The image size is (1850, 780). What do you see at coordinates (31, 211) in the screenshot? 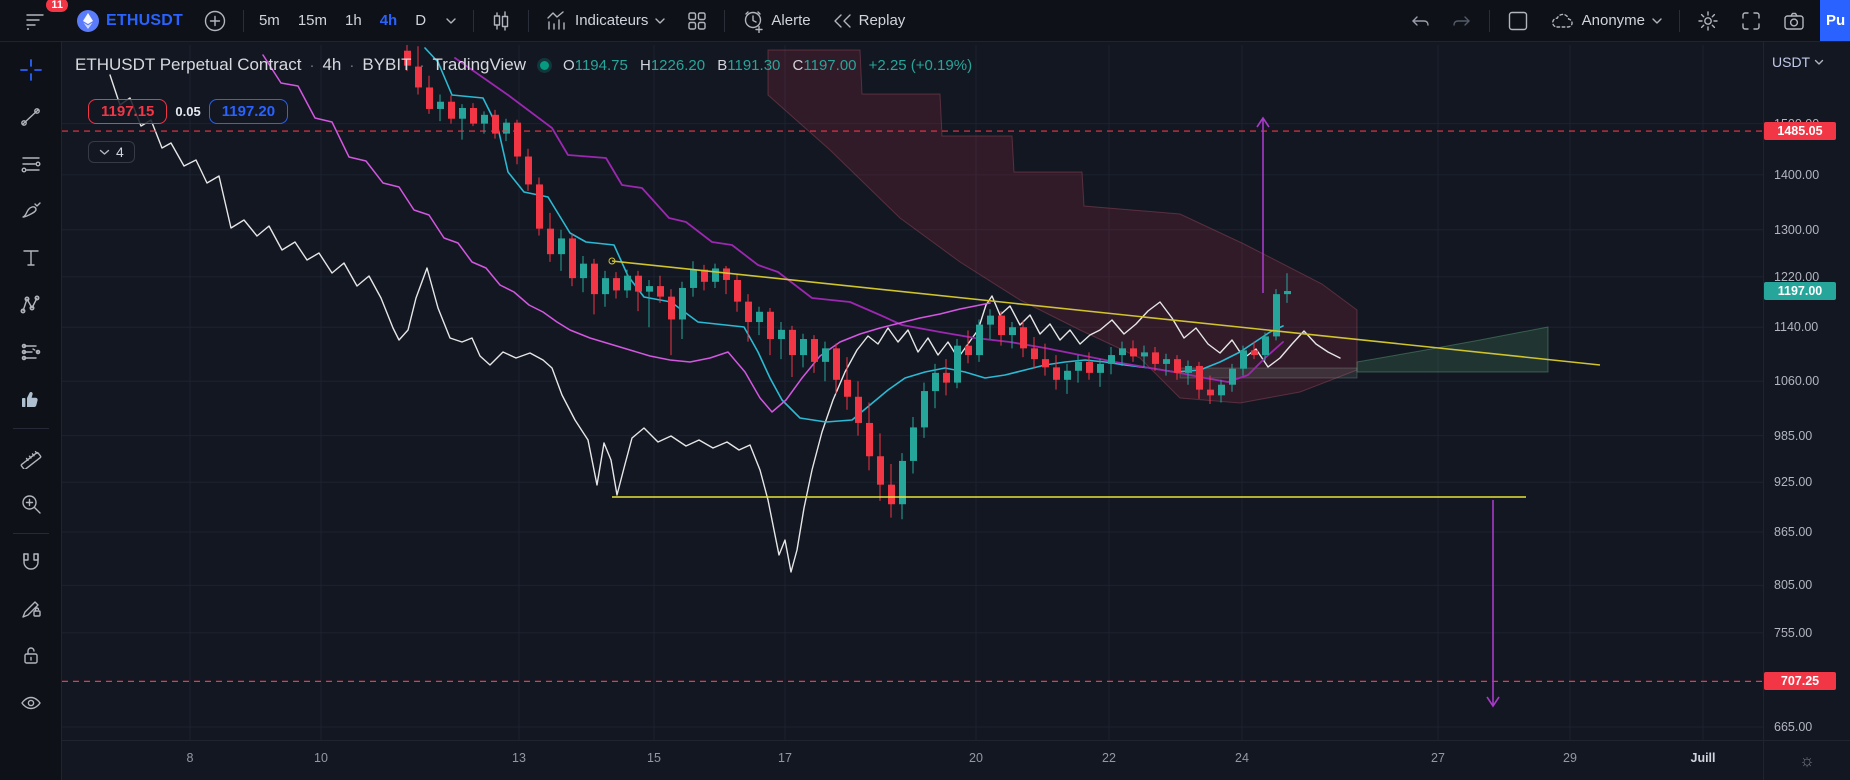
I see `brush-tool-button` at bounding box center [31, 211].